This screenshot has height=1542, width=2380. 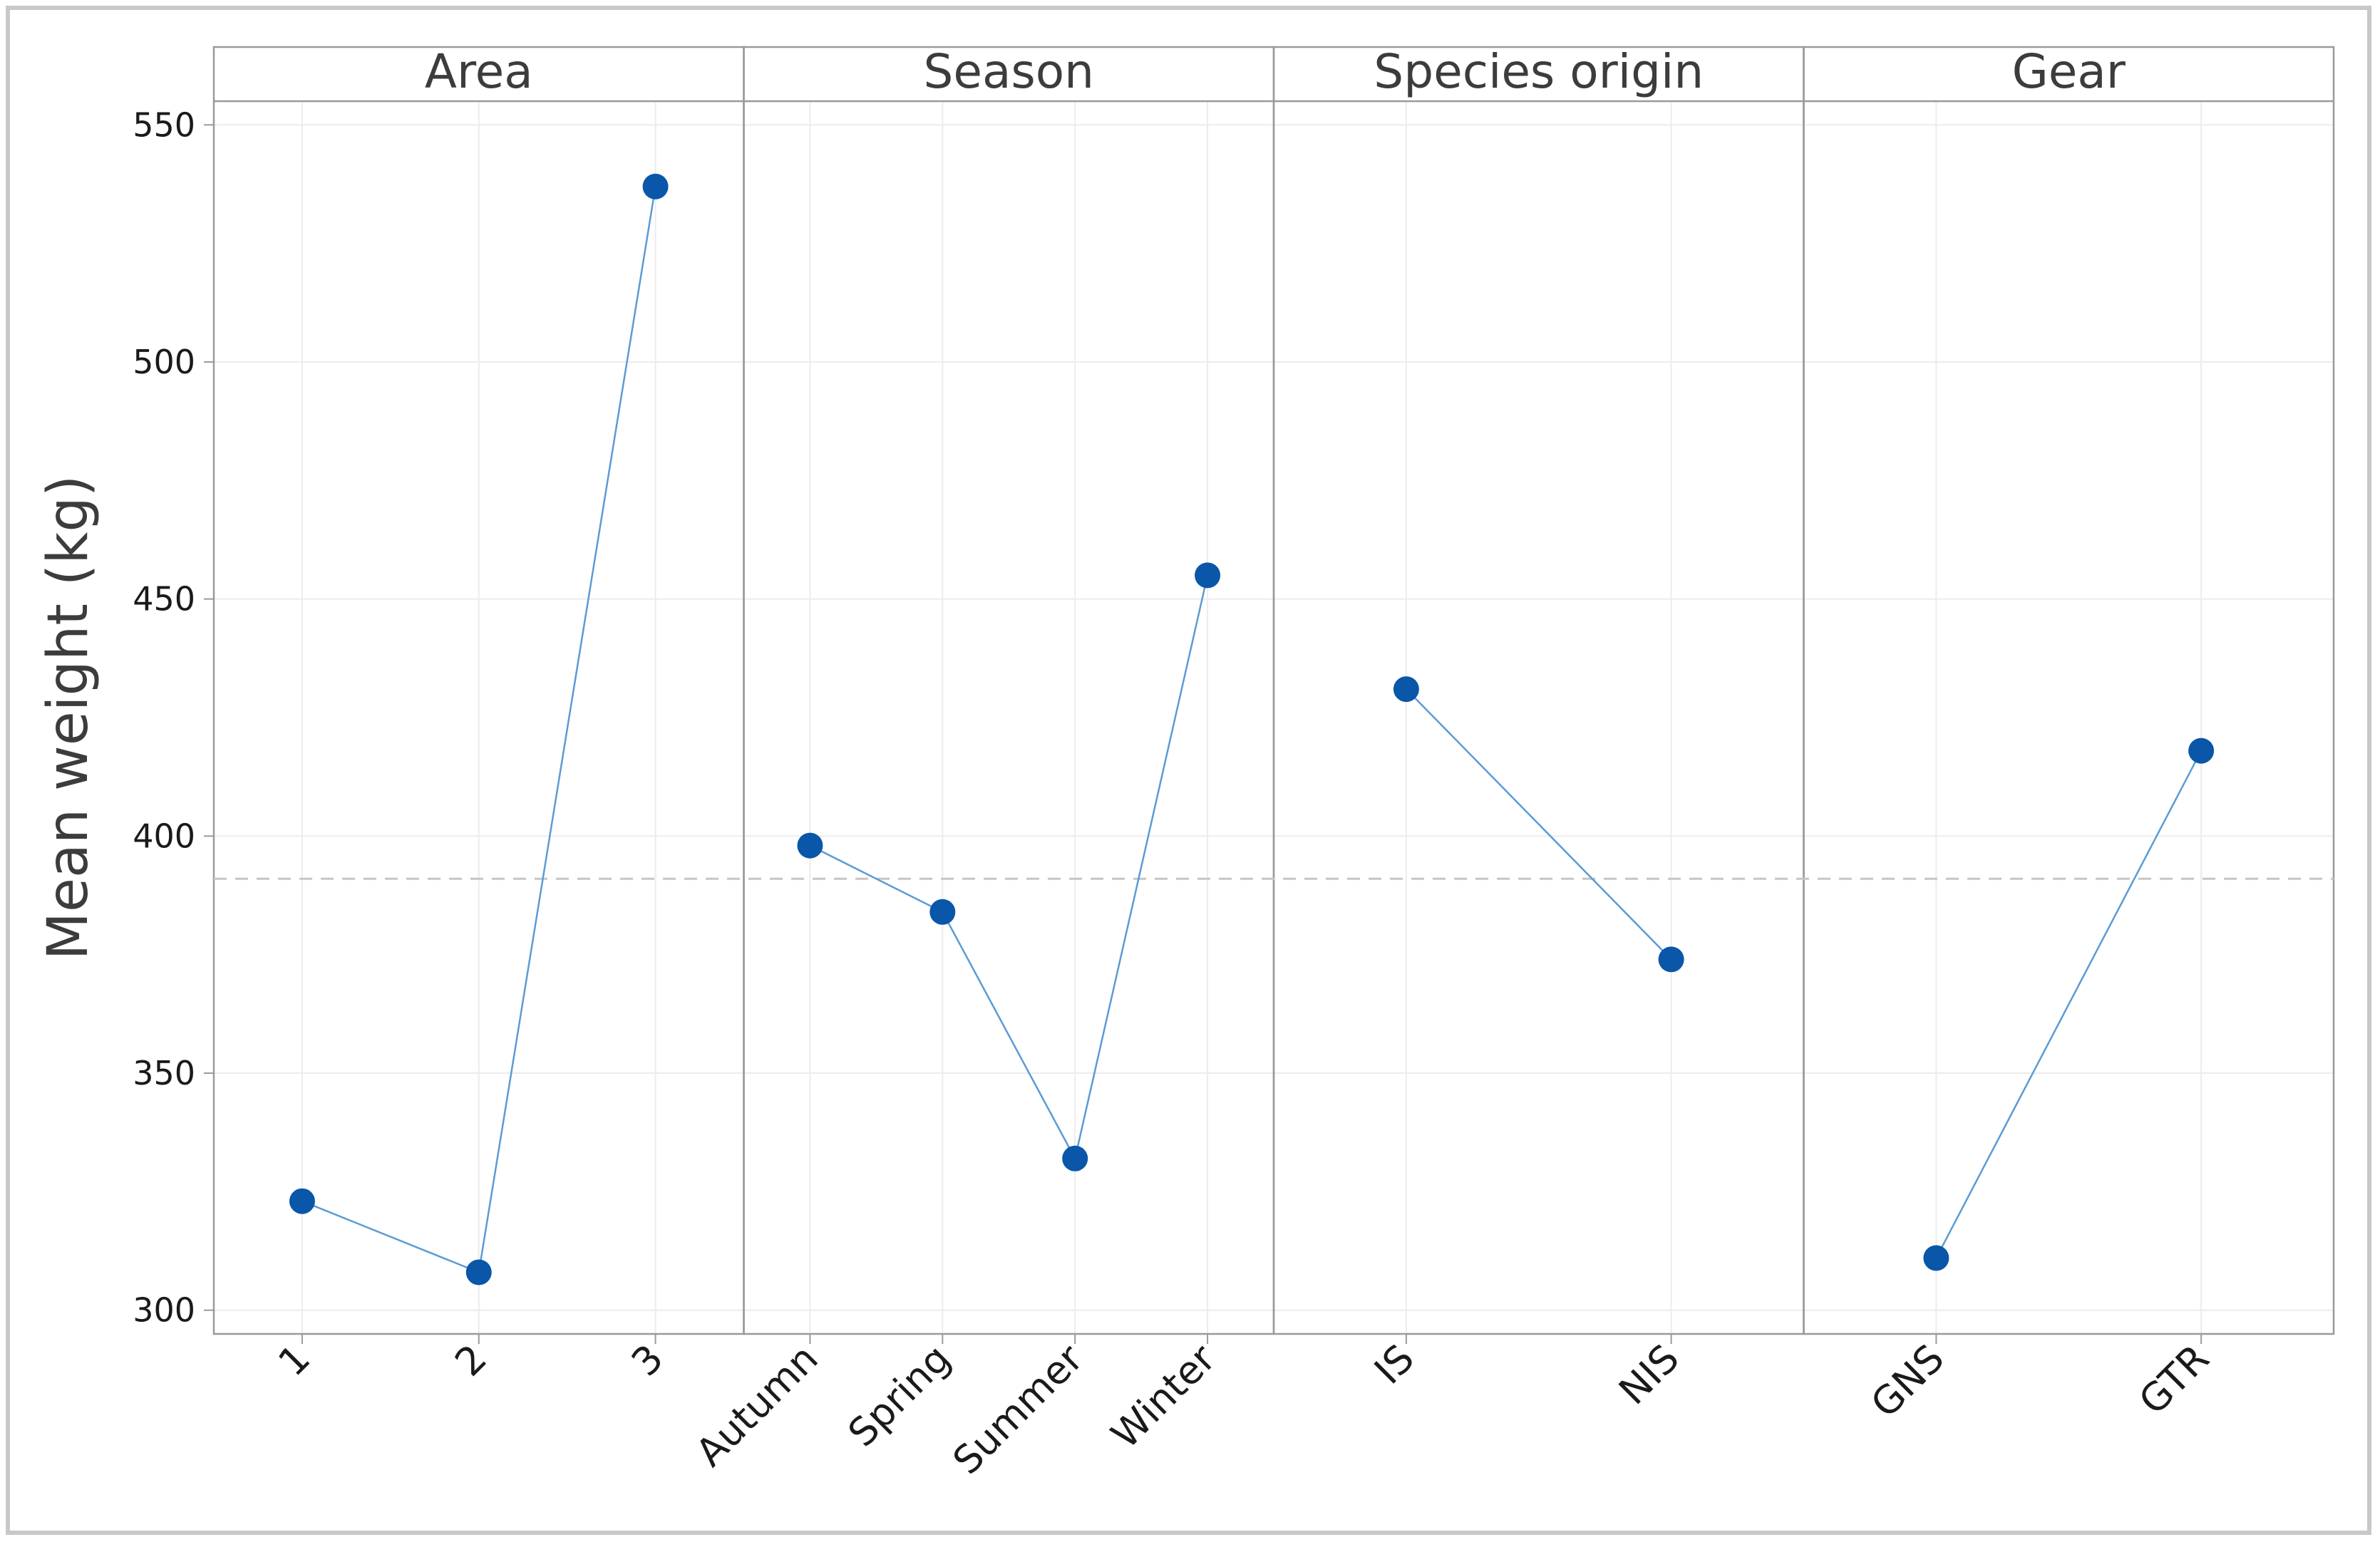 I want to click on x-tick-label: 2, so click(x=470, y=1360).